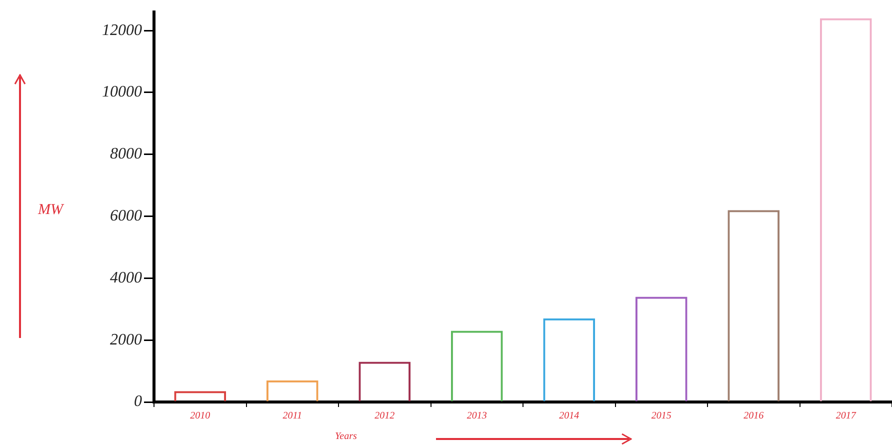 The width and height of the screenshot is (892, 447). I want to click on x-tick-label: 2017, so click(846, 416).